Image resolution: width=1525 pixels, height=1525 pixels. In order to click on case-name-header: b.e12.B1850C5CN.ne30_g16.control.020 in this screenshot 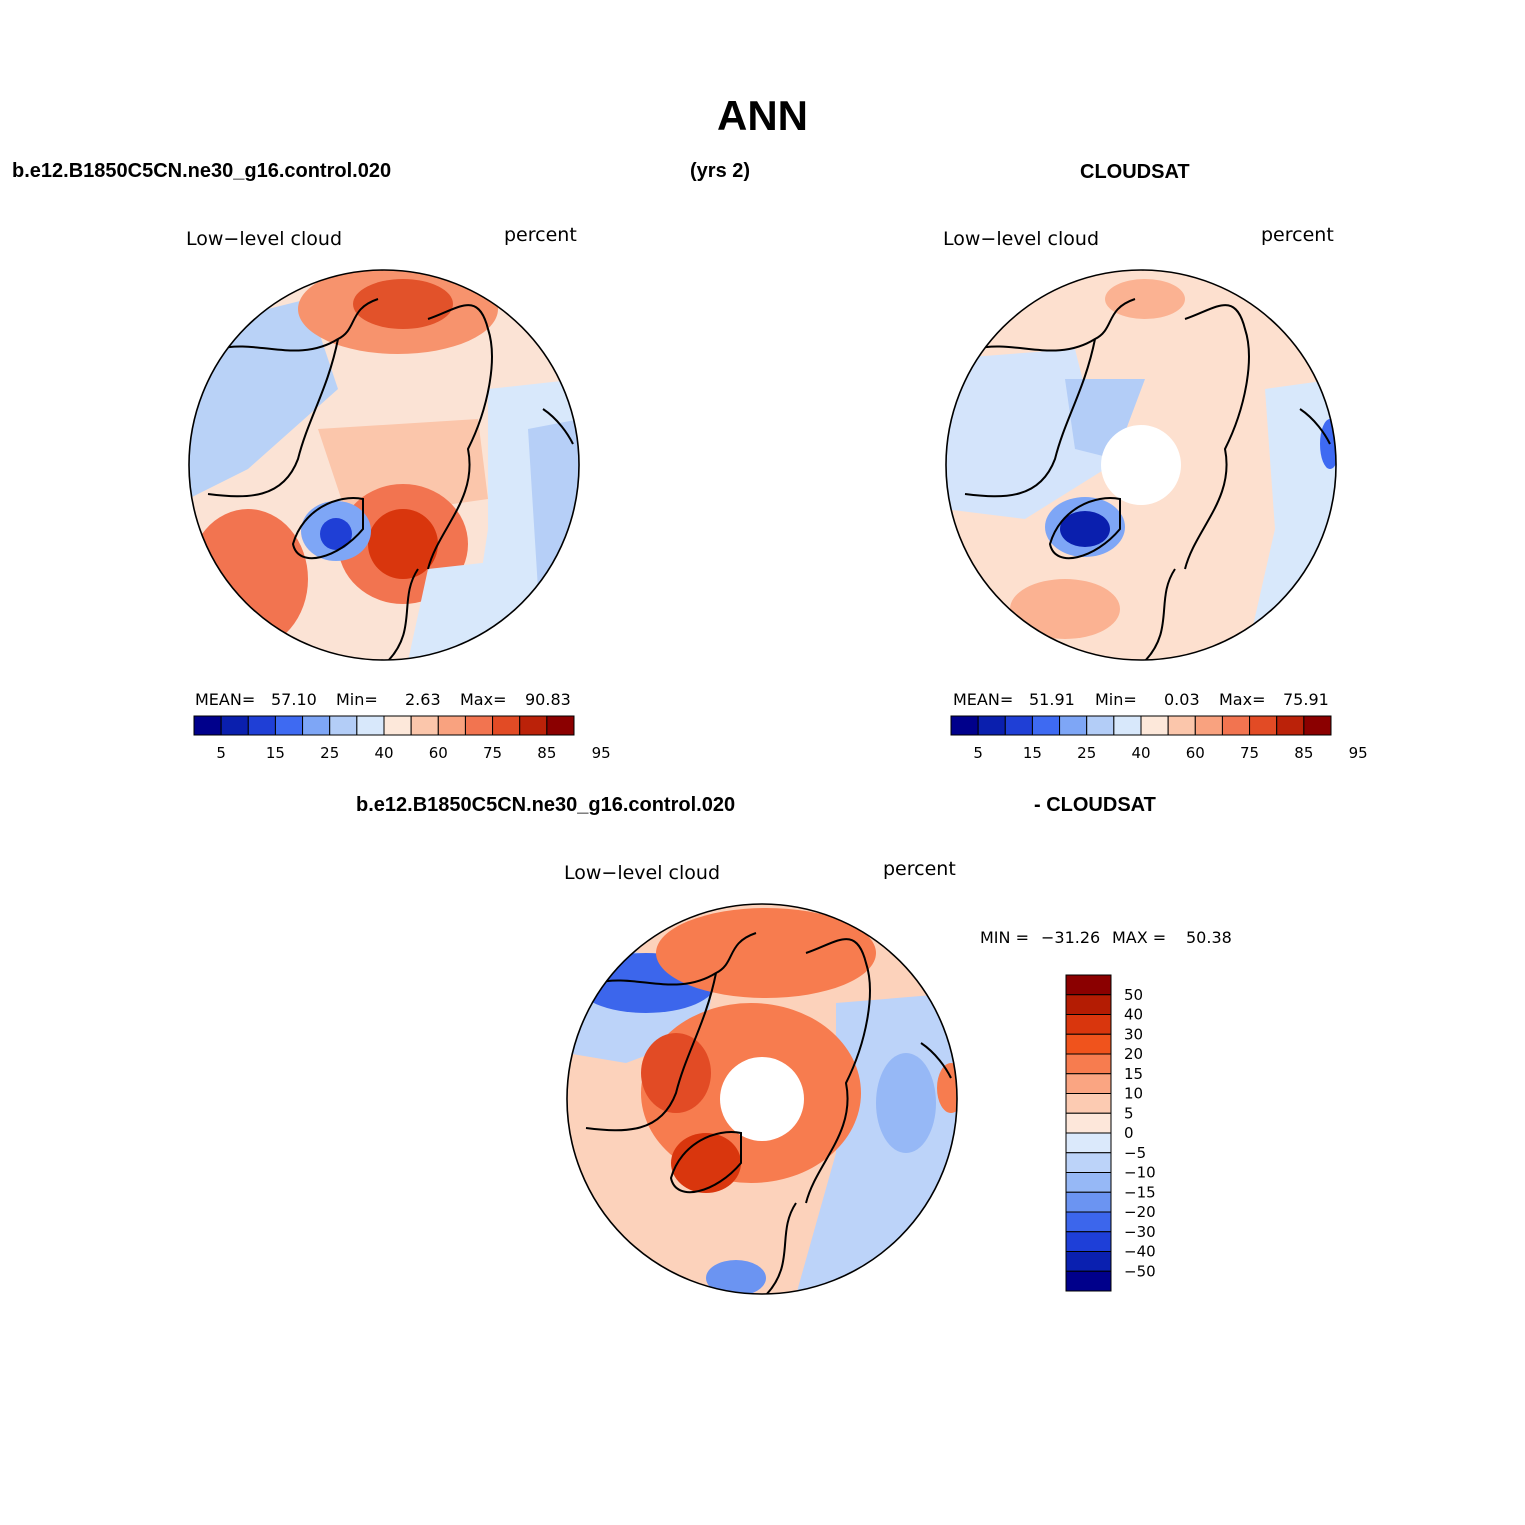, I will do `click(202, 171)`.